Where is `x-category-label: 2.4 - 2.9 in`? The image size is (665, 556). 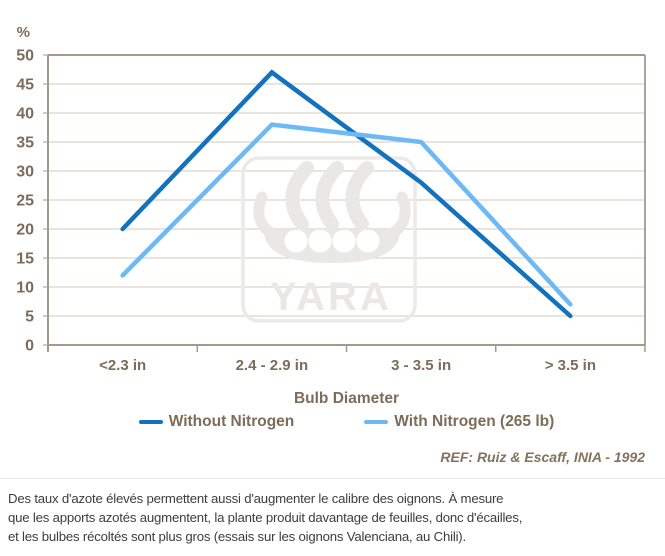
x-category-label: 2.4 - 2.9 in is located at coordinates (272, 365).